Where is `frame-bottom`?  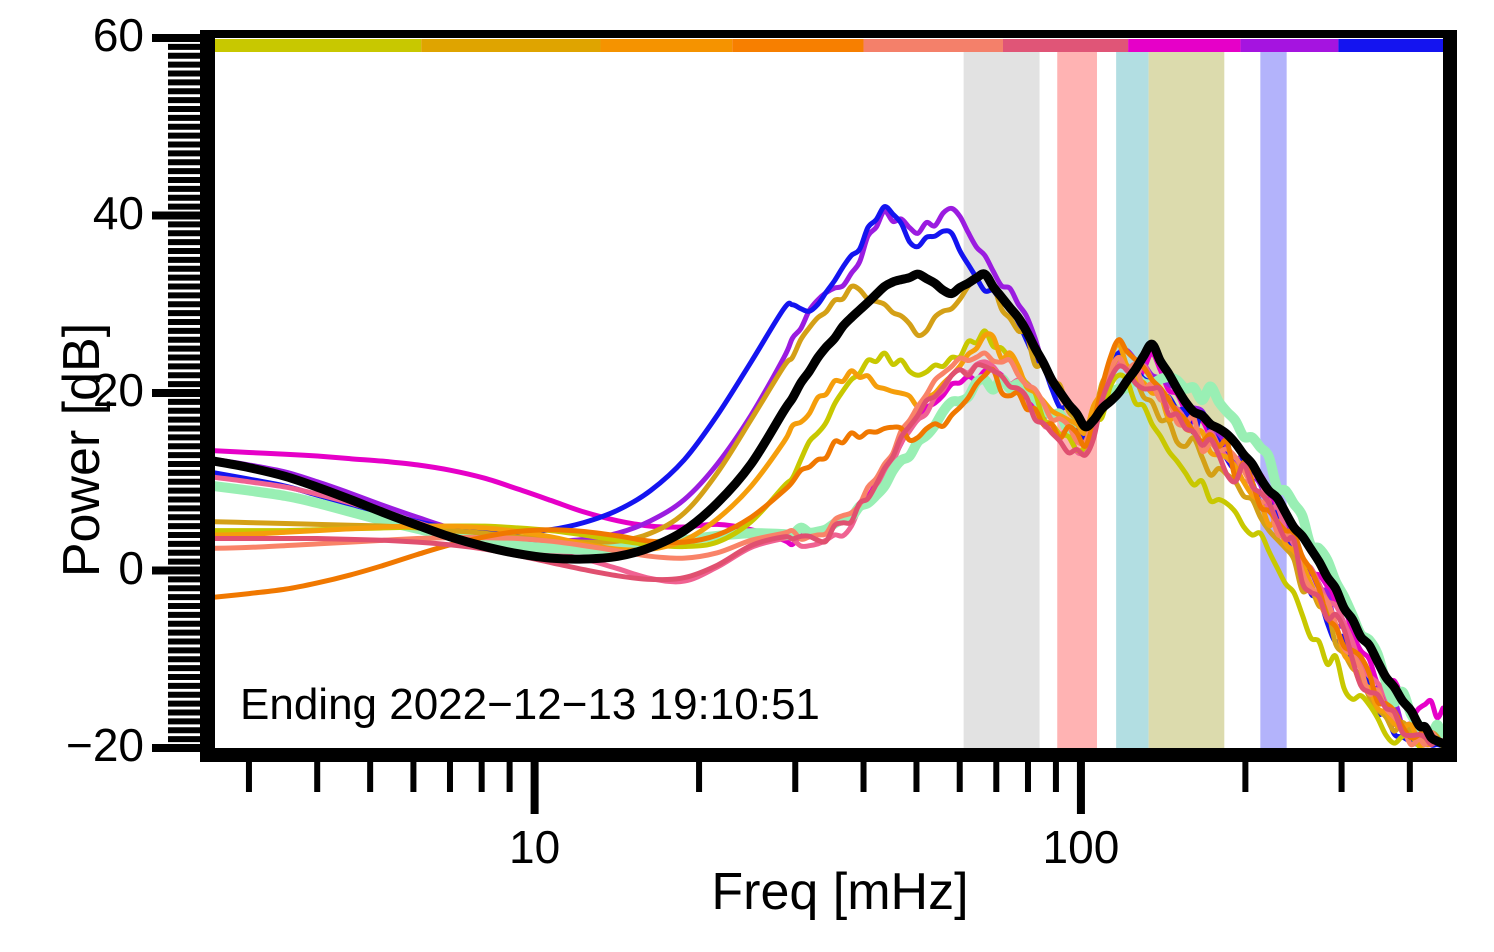 frame-bottom is located at coordinates (821, 755).